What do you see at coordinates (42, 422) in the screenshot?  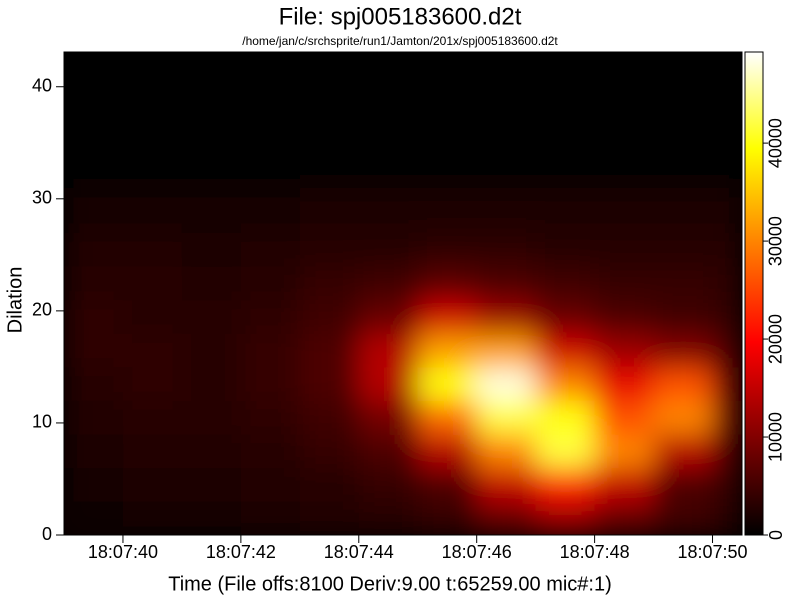 I see `y-tick-label: 10` at bounding box center [42, 422].